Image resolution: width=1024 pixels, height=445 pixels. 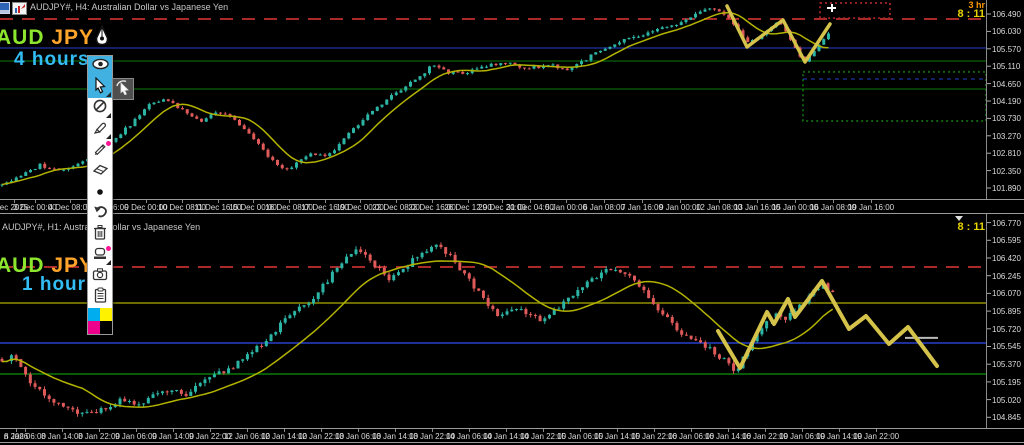 I want to click on price-tick-label: 104.190, so click(x=1006, y=101).